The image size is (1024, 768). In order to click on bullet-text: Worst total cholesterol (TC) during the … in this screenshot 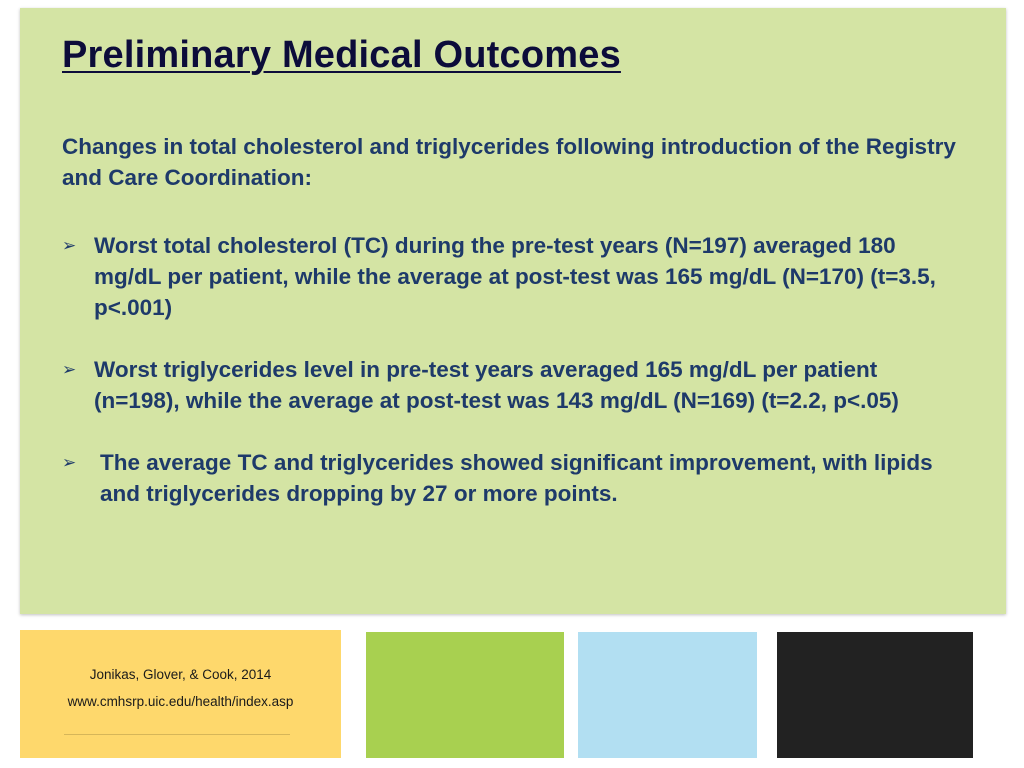, I will do `click(515, 276)`.